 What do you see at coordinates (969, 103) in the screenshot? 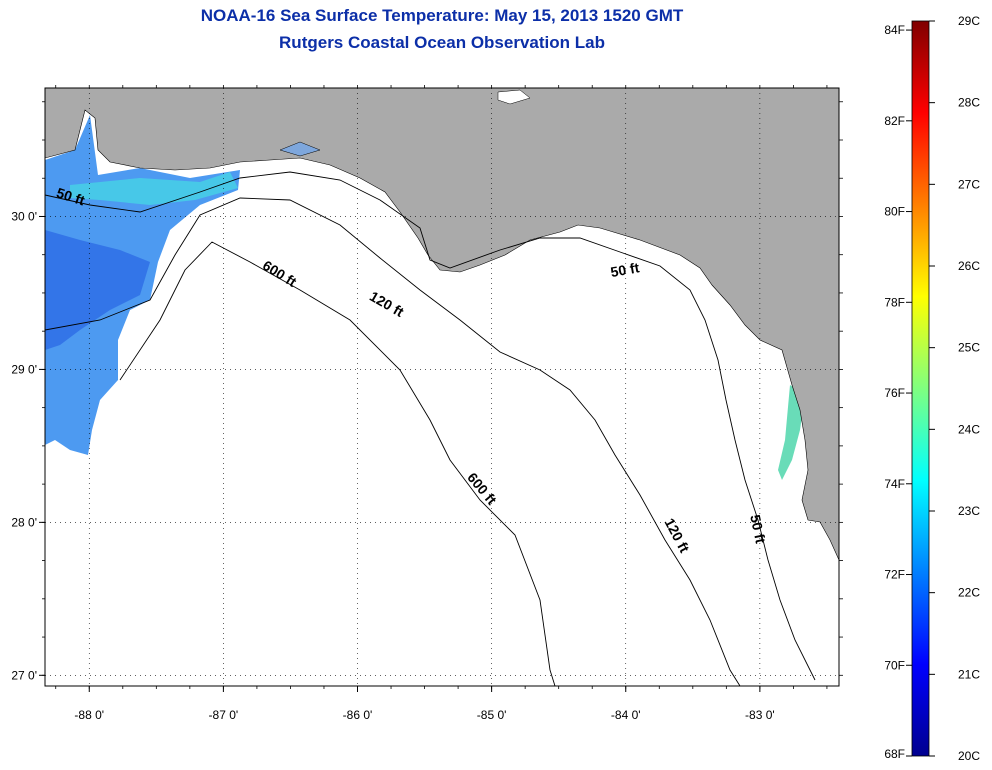
I see `colorbar-c-label: 28C` at bounding box center [969, 103].